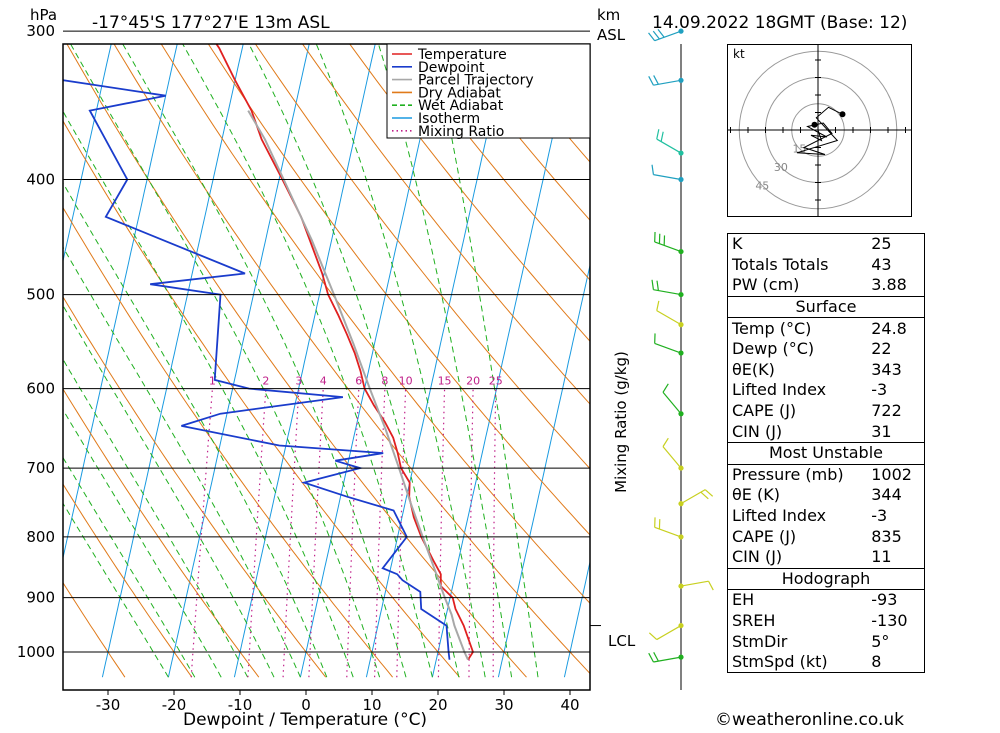 Image resolution: width=1000 pixels, height=733 pixels. What do you see at coordinates (797, 243) in the screenshot?
I see `indices-label: K` at bounding box center [797, 243].